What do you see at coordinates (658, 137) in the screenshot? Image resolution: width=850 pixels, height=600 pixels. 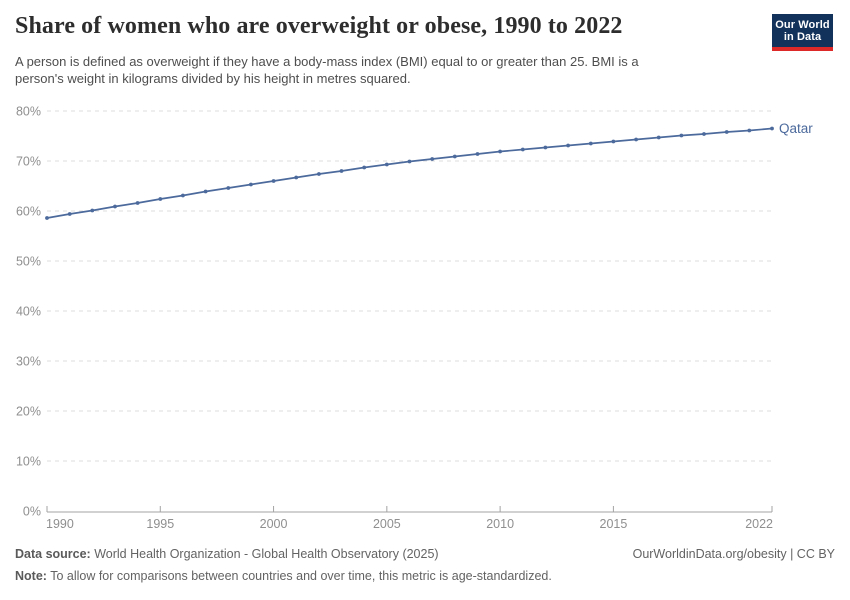 I see `data-point-2017` at bounding box center [658, 137].